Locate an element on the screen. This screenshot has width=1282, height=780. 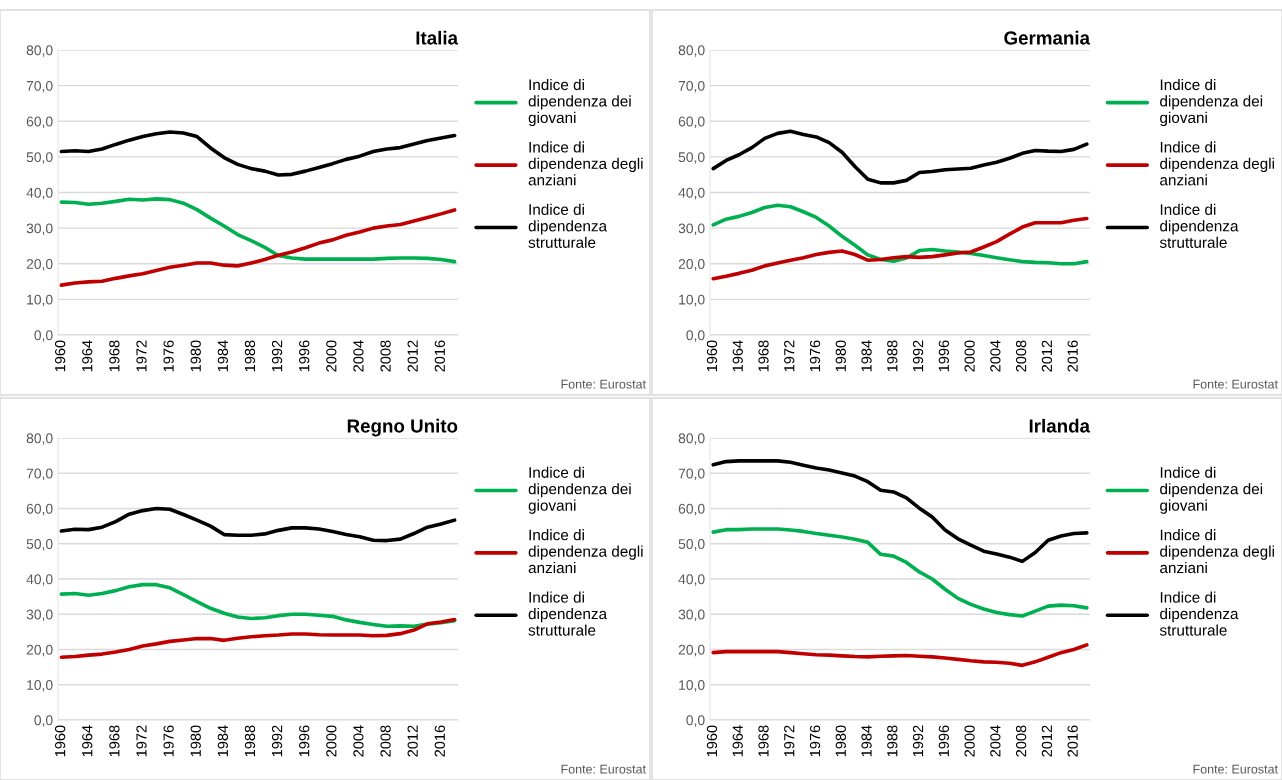
chart-title: Regno Unito is located at coordinates (402, 427).